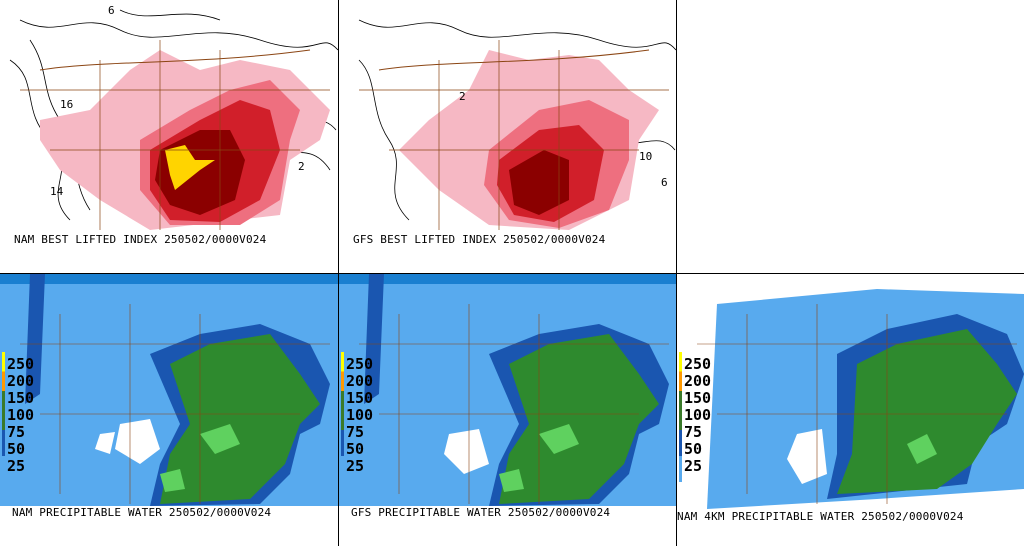 The height and width of the screenshot is (546, 1024). Describe the element at coordinates (512, 273) in the screenshot. I see `grid-divider-horizontal` at that location.